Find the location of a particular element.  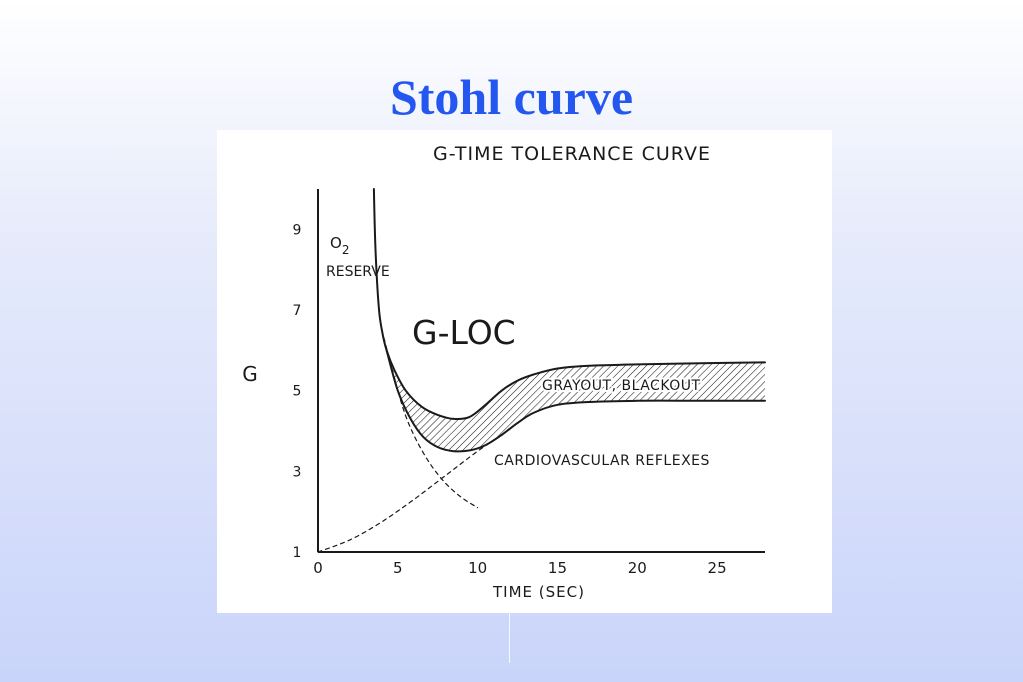

x-tick-label: 10 is located at coordinates (477, 568).